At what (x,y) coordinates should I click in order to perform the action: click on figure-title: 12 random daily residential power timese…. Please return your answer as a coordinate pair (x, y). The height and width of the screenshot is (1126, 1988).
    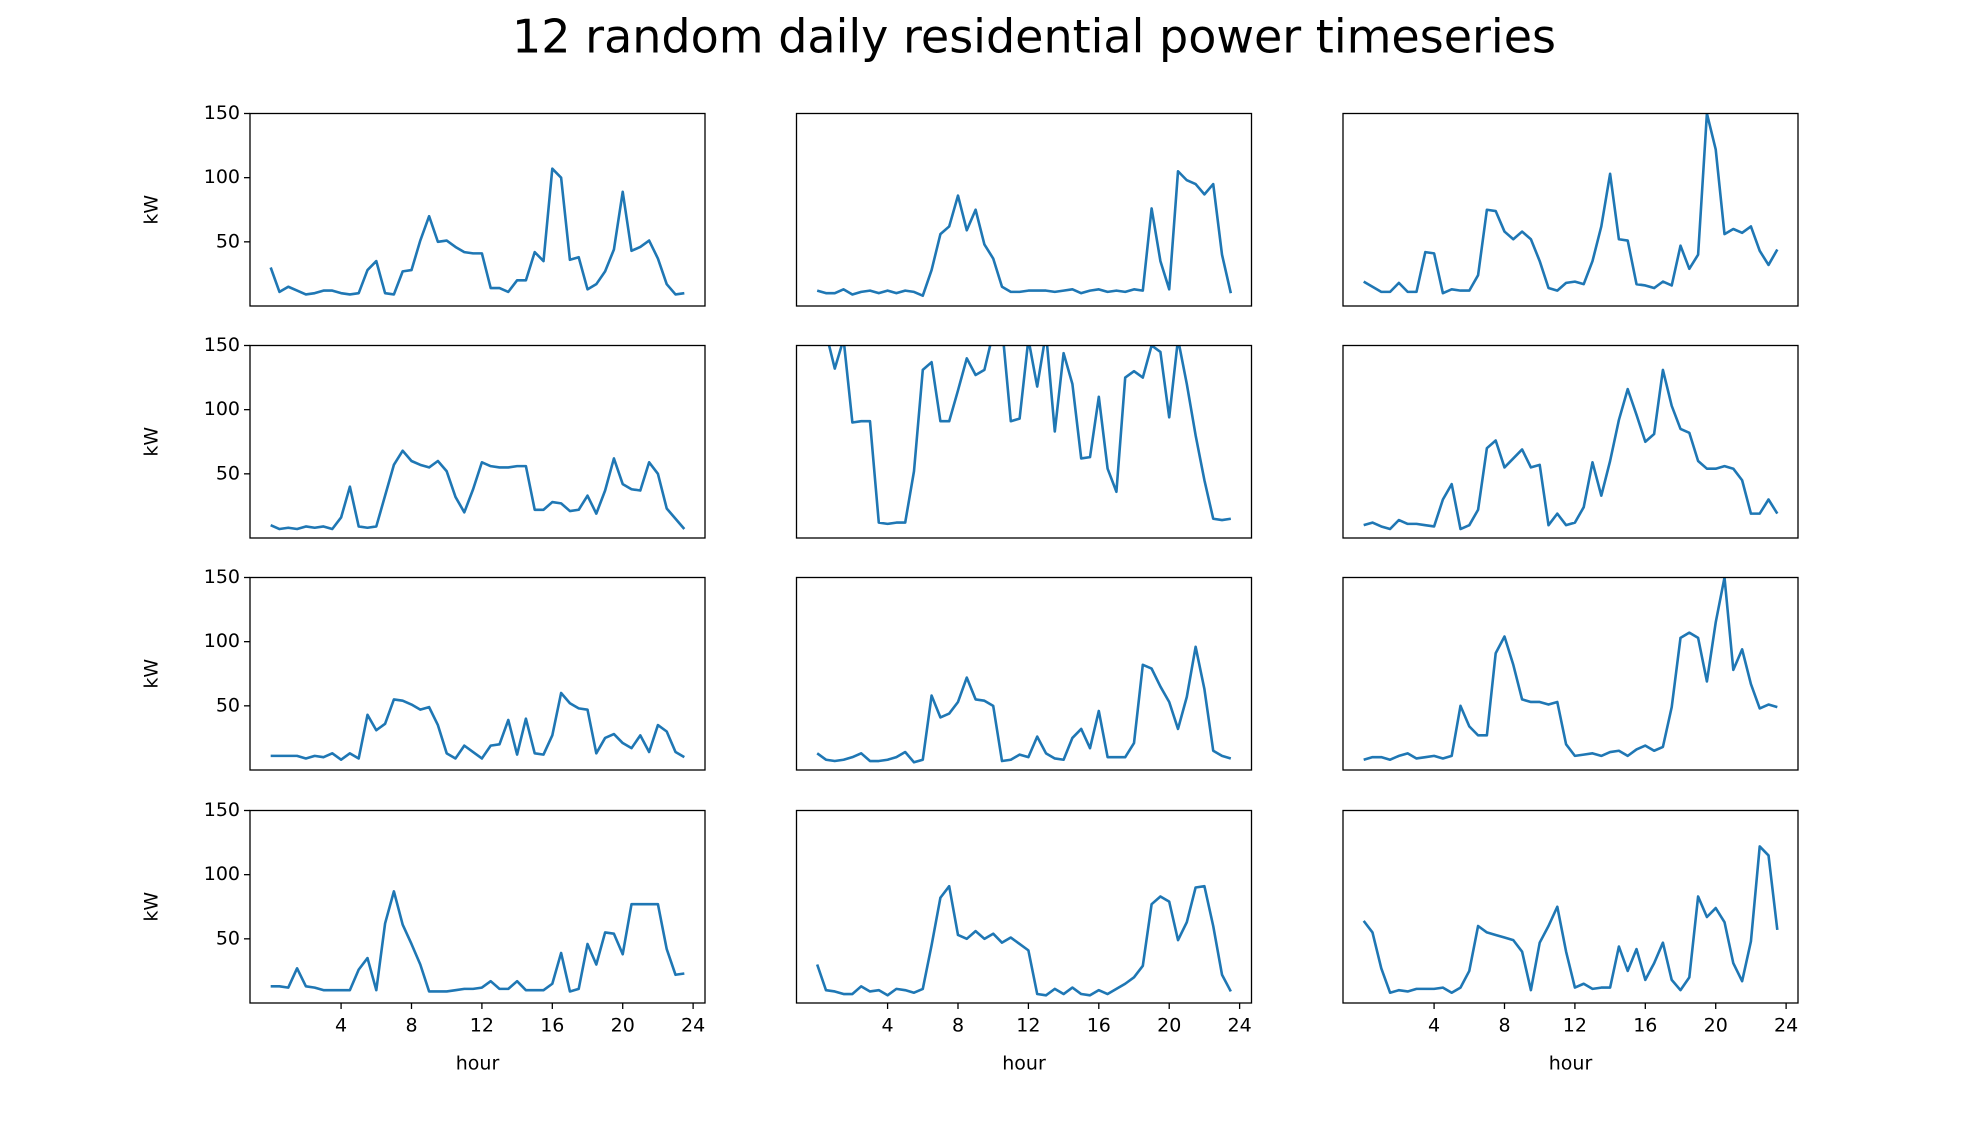
    Looking at the image, I should click on (1034, 37).